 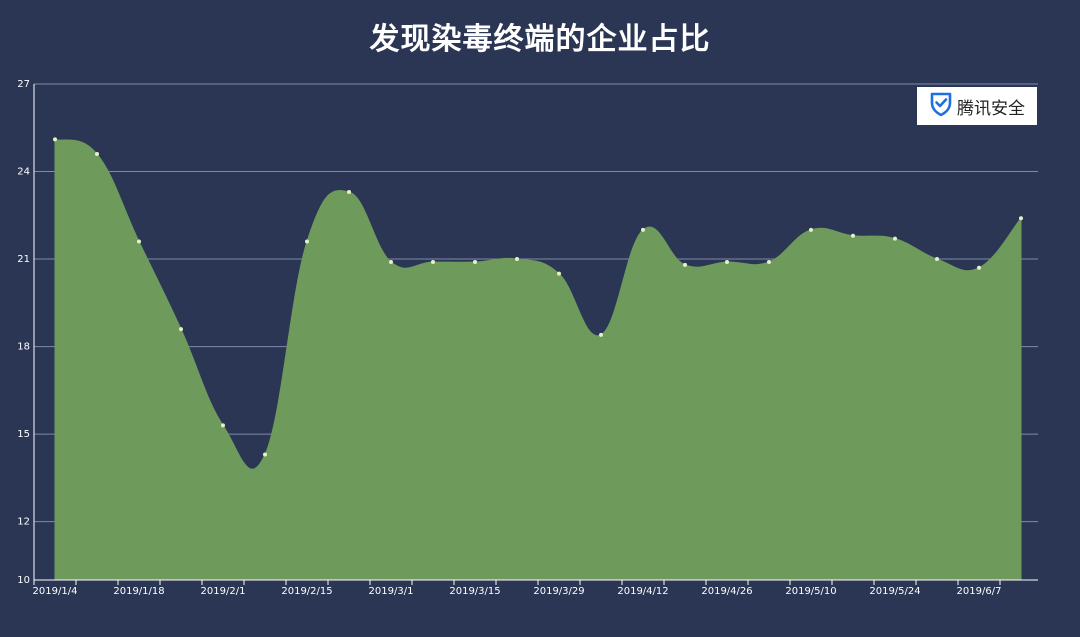 What do you see at coordinates (23, 172) in the screenshot?
I see `y-tick-label: 24` at bounding box center [23, 172].